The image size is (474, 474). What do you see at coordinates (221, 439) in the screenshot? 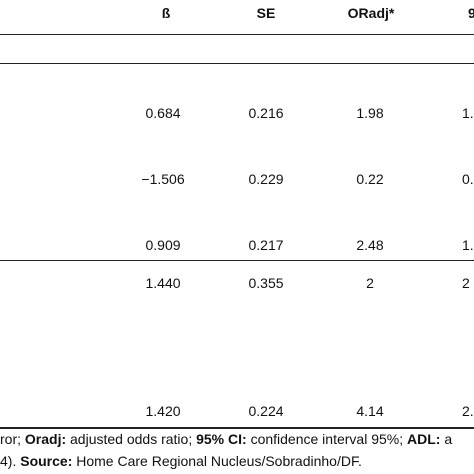
I see `footnote-term-ci: 95% CI:` at bounding box center [221, 439].